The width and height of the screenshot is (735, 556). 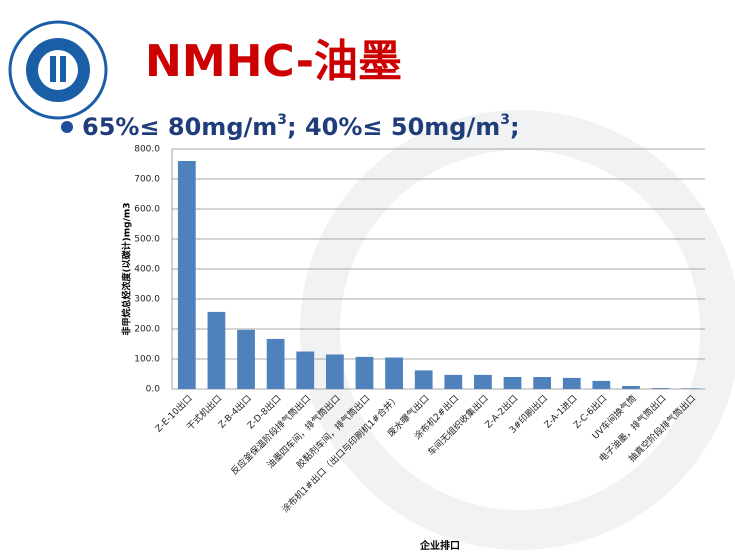 I want to click on y-axis-label: 非甲烷总烃浓度(以碳计)mg/m3, so click(x=127, y=269).